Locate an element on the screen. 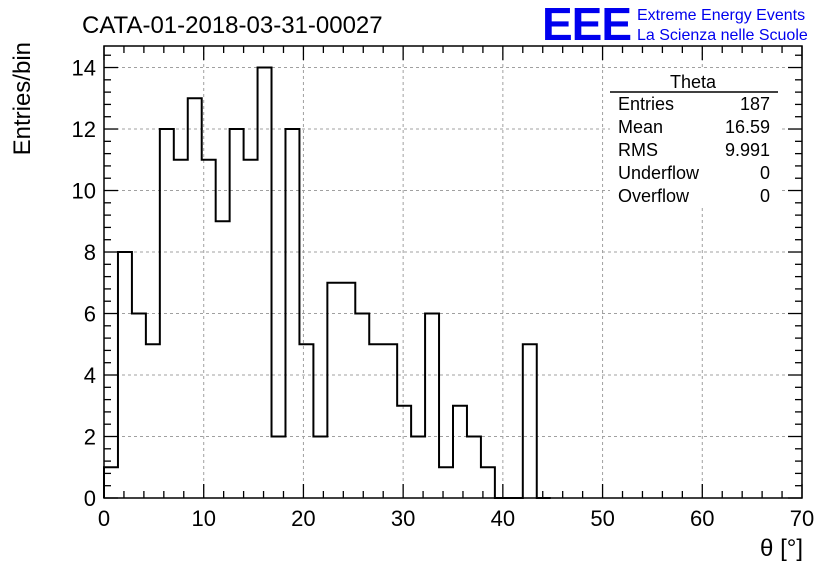 This screenshot has height=572, width=836. logo-line-2: La Scienza nelle Scuole is located at coordinates (722, 35).